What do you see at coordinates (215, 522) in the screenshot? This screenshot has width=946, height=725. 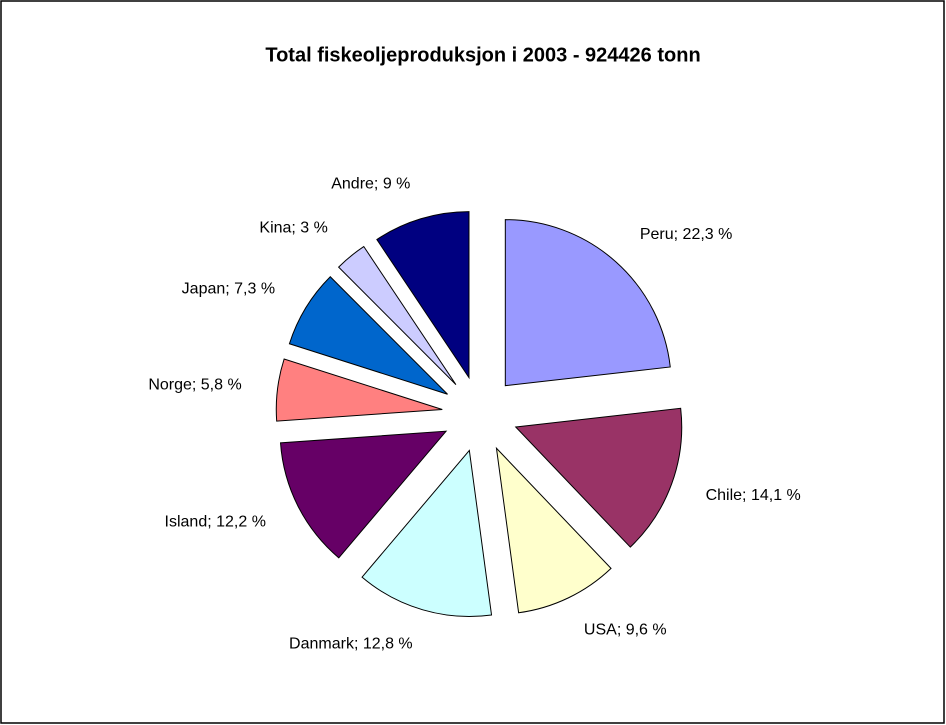 I see `slice-label: Island; 12,2 %` at bounding box center [215, 522].